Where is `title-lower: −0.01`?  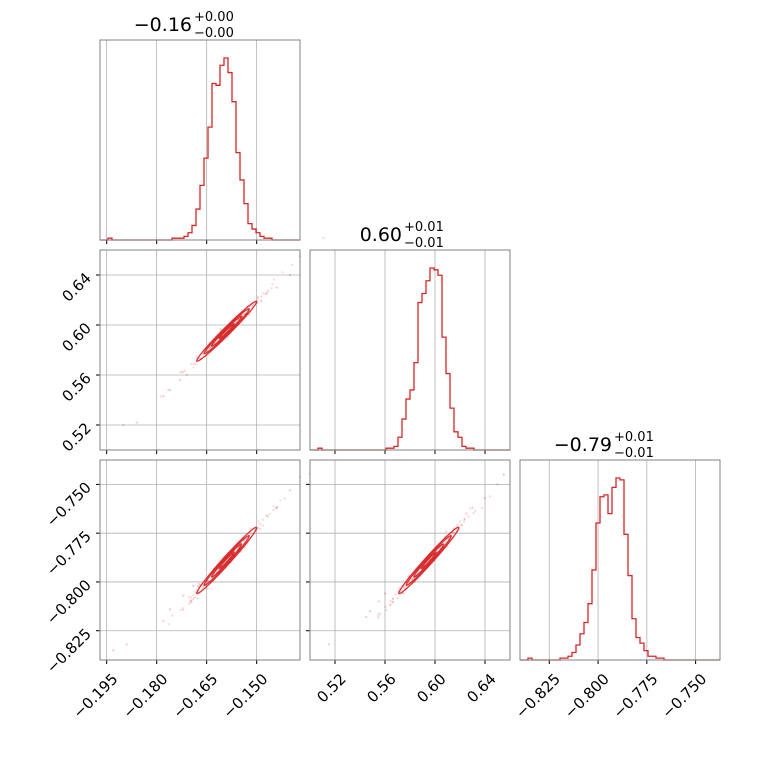
title-lower: −0.01 is located at coordinates (424, 243).